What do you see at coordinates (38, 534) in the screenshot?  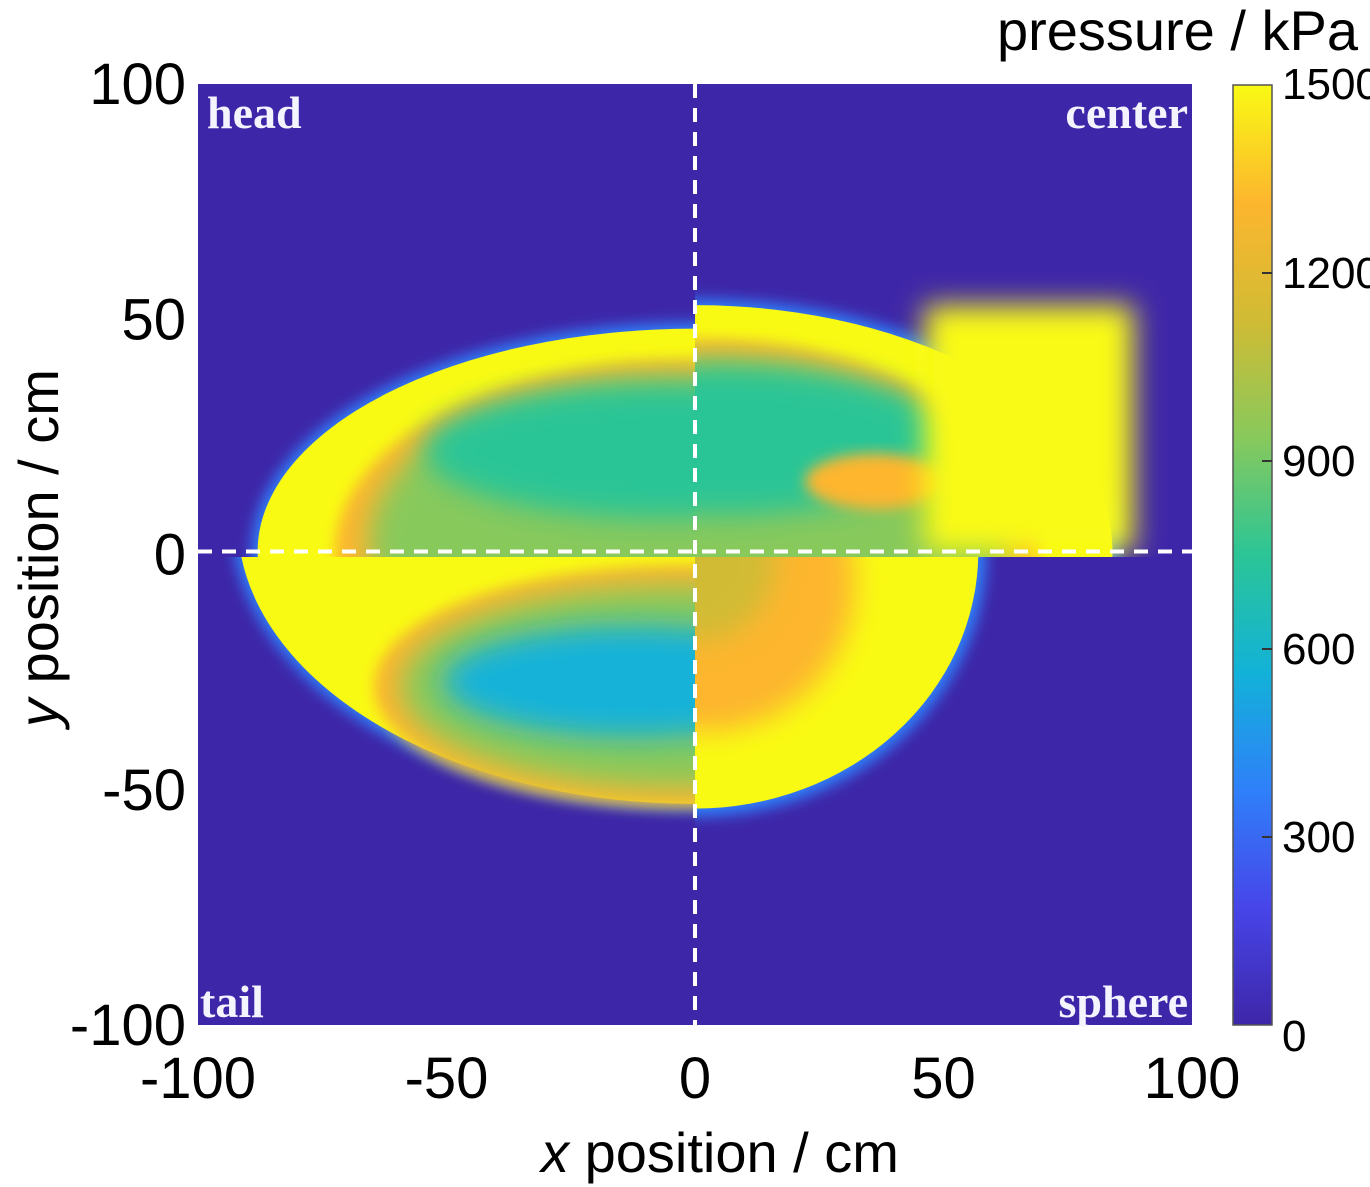 I see `y-axis-label-rest: position / cm` at bounding box center [38, 534].